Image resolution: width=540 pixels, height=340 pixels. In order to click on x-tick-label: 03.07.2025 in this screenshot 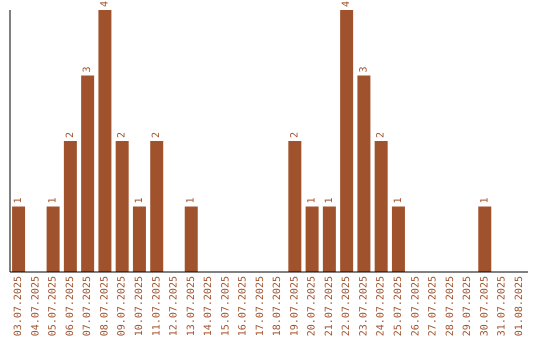, I will do `click(18, 306)`.